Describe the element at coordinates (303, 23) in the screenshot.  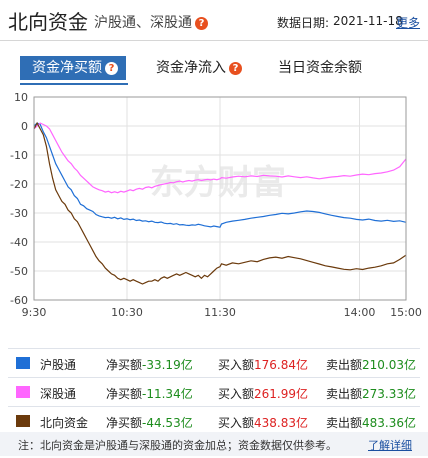
I see `date-label: 数据日期:` at that location.